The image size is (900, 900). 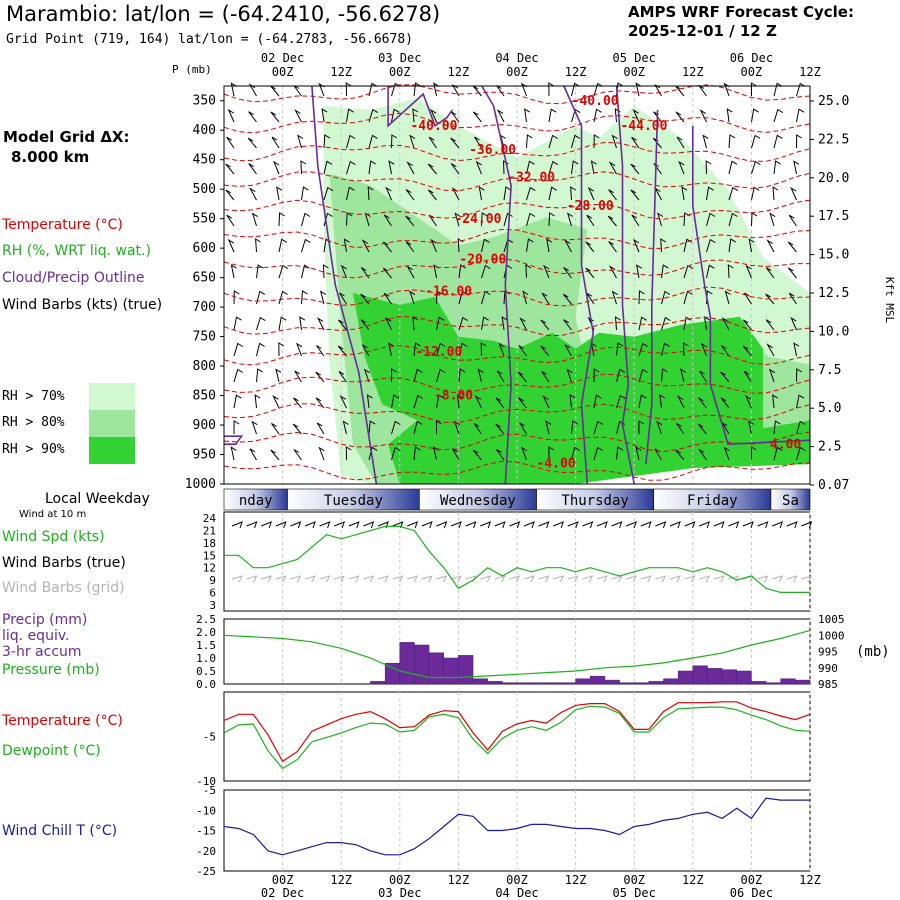 I want to click on height-tick-label: 5.0, so click(x=829, y=408).